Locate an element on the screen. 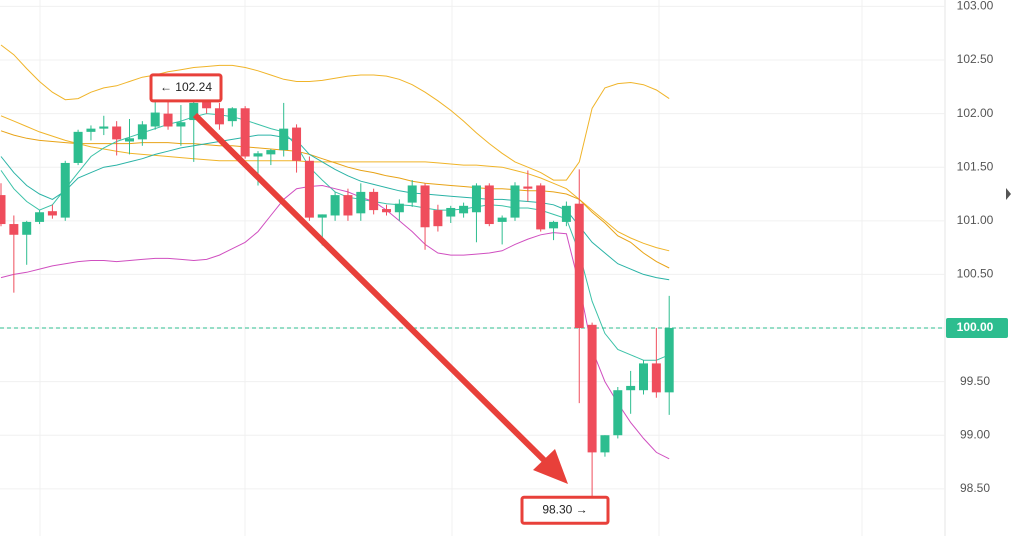 The width and height of the screenshot is (1011, 536). arrow-head is located at coordinates (550, 466).